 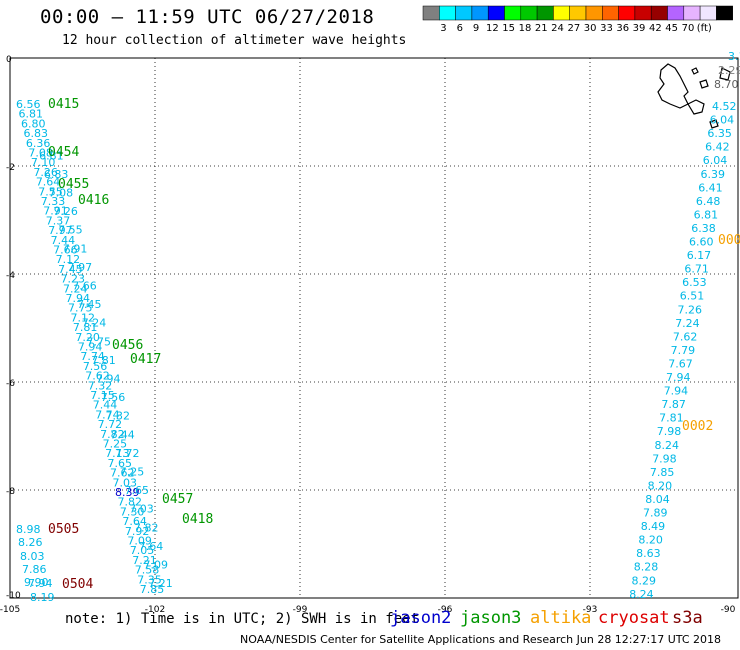 What do you see at coordinates (622, 28) in the screenshot?
I see `colorbar-label: 36` at bounding box center [622, 28].